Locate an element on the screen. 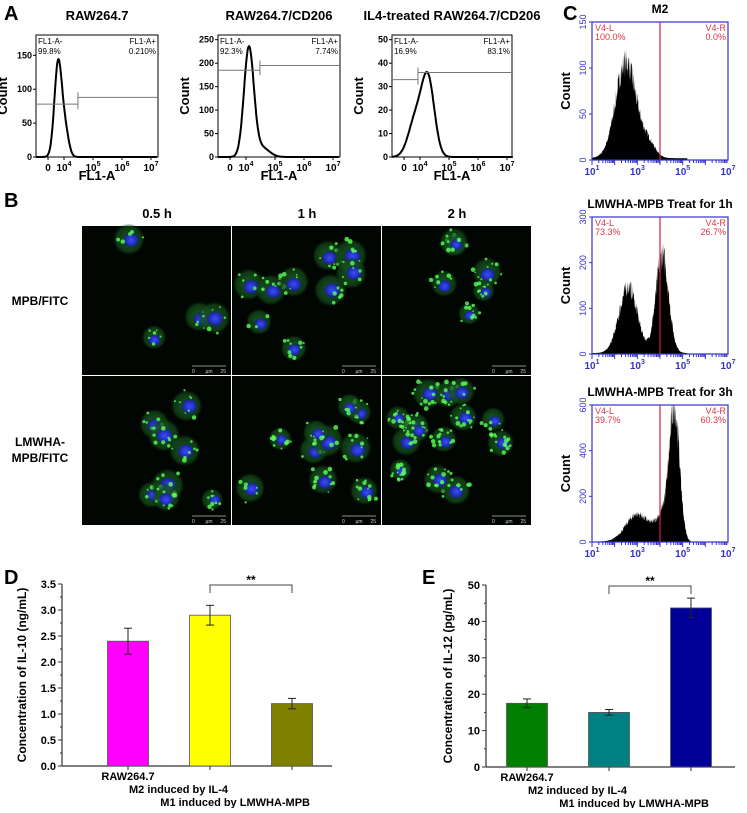 The image size is (747, 813). y-tick-label: 3.0 is located at coordinates (48, 611).